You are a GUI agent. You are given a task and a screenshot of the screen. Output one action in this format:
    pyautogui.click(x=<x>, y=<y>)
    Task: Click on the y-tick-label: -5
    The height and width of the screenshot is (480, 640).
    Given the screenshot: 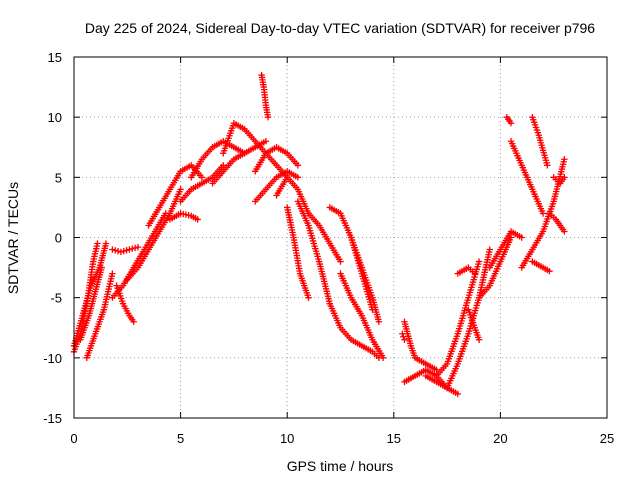 What is the action you would take?
    pyautogui.click(x=56, y=298)
    